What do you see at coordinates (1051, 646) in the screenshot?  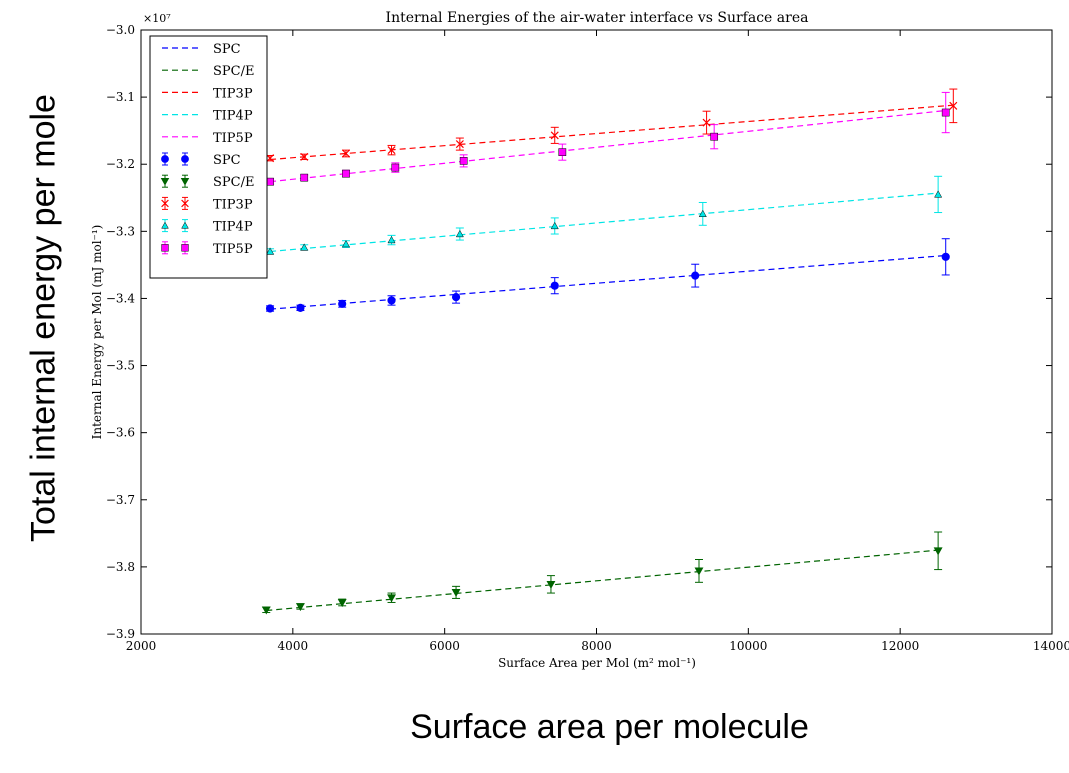 I see `x-tick-label: 14000` at bounding box center [1051, 646].